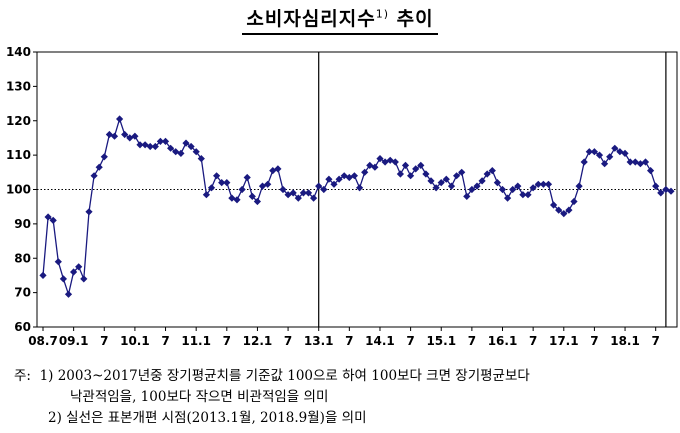  I want to click on chart-title-text: 소비자심리지수, so click(311, 19).